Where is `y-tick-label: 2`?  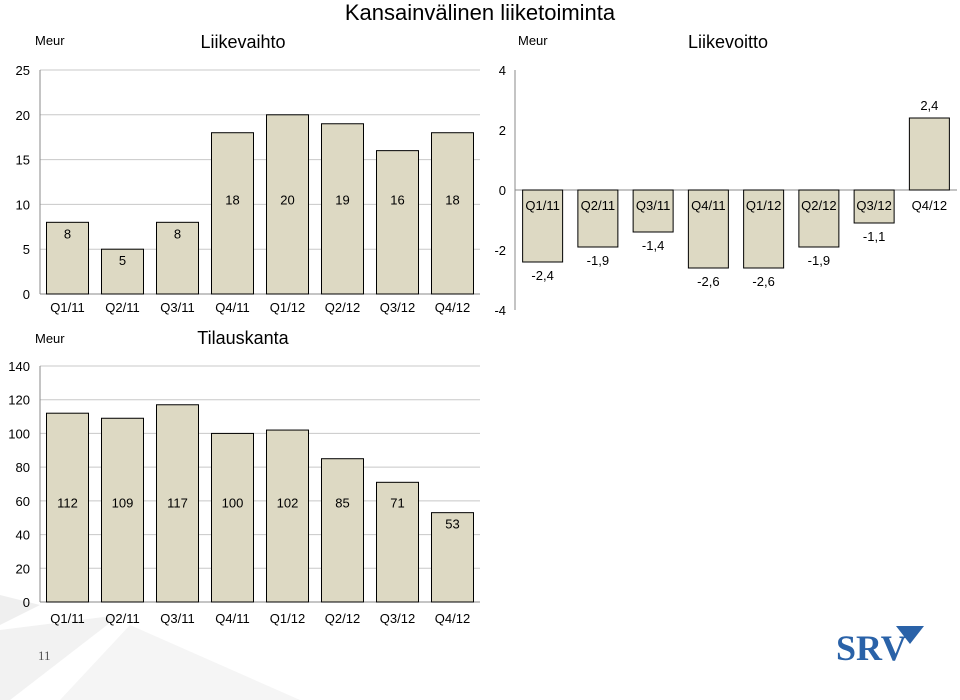 y-tick-label: 2 is located at coordinates (502, 130).